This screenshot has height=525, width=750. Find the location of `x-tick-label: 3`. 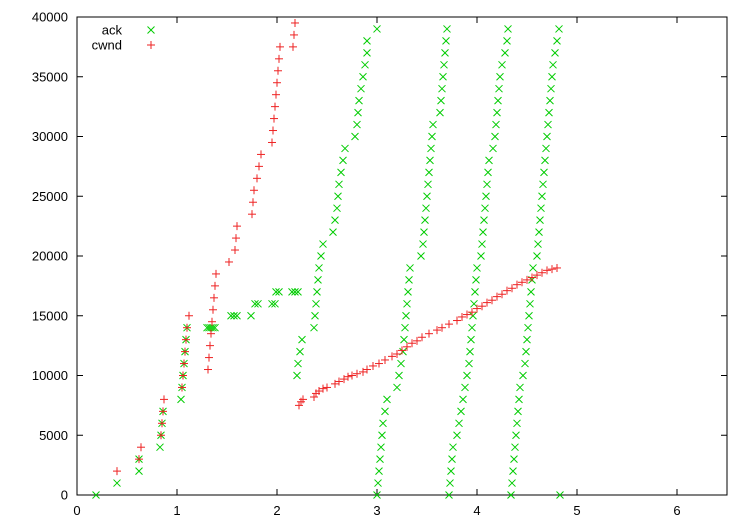

x-tick-label: 3 is located at coordinates (376, 510).